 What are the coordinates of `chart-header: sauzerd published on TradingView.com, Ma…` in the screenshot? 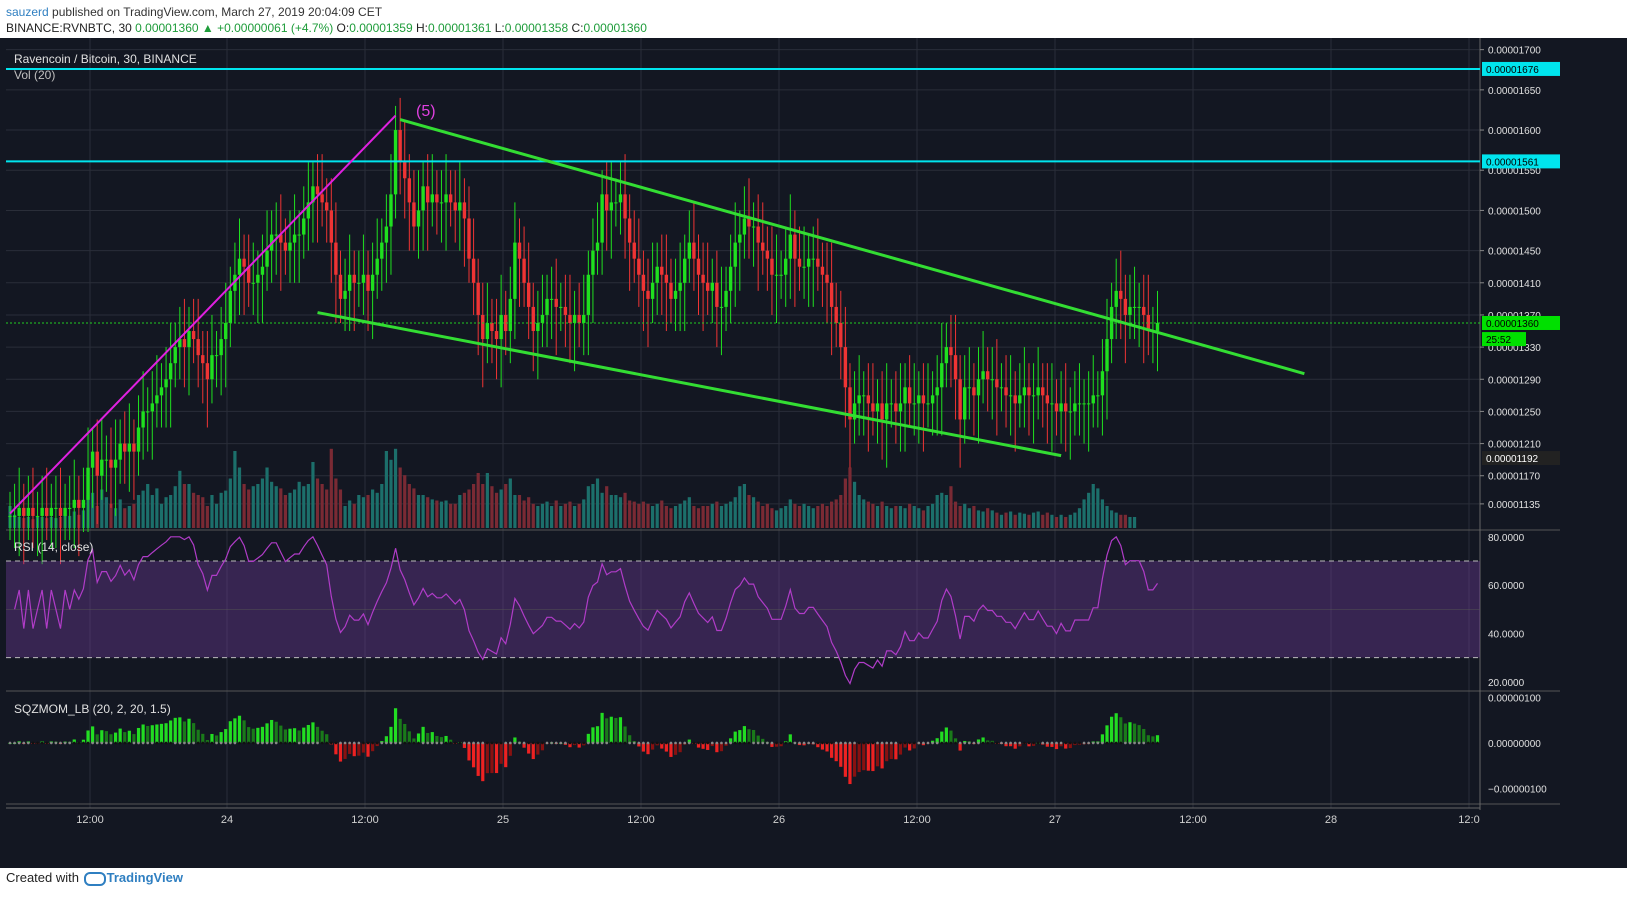 It's located at (813, 19).